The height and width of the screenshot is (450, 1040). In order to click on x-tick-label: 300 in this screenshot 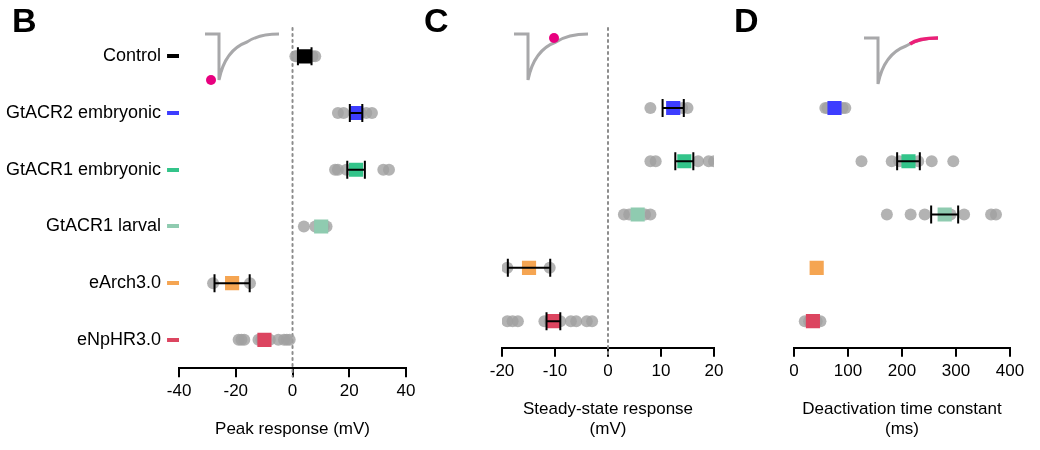, I will do `click(956, 370)`.